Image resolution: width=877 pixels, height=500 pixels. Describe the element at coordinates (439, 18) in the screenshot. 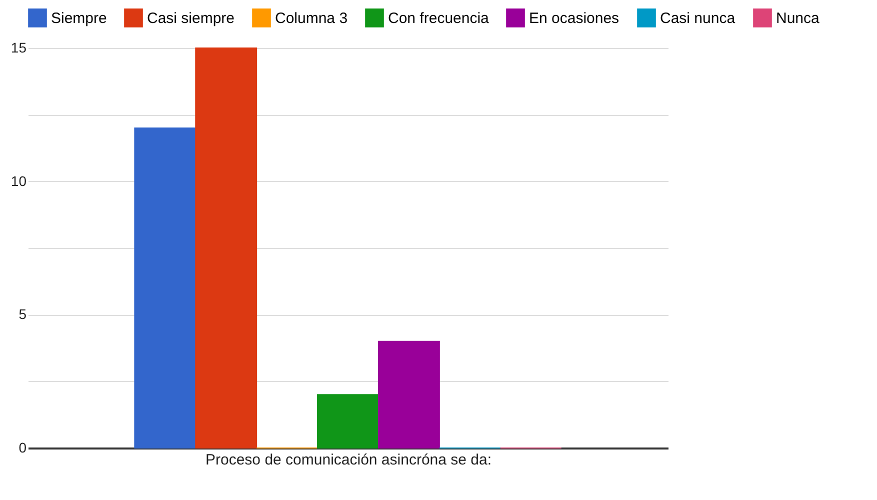

I see `legend-label: Con frecuencia` at that location.